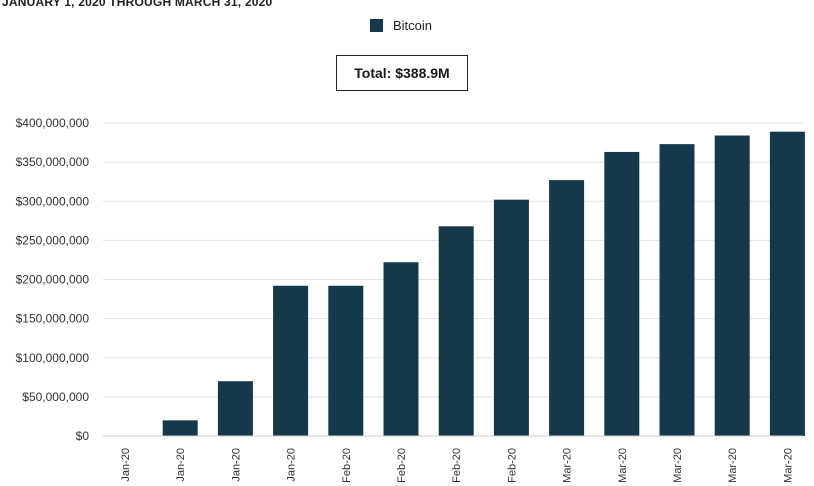  I want to click on y-tick-label: $300,000,000, so click(53, 201).